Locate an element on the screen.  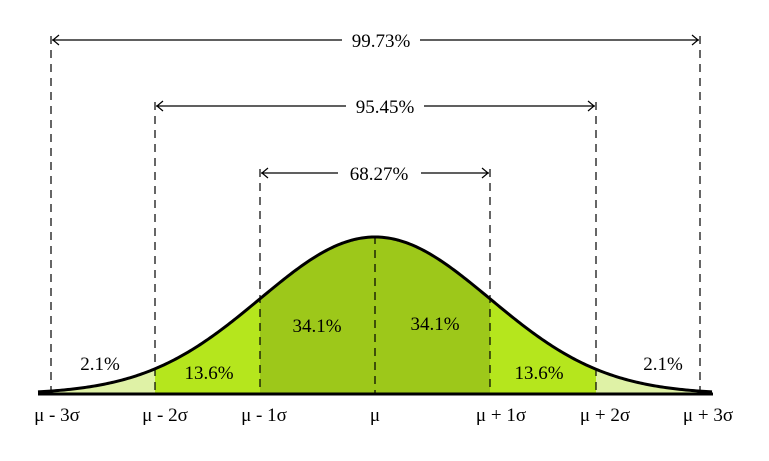
region-label-outer-left: 2.1% is located at coordinates (100, 364).